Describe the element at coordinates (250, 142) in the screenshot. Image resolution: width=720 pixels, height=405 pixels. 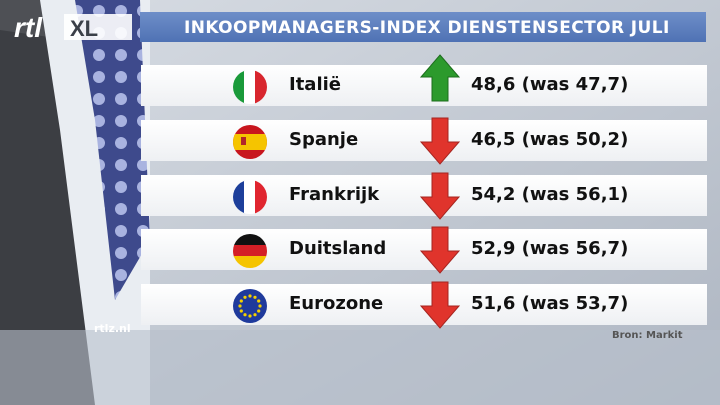
I see `spain-flag-icon` at that location.